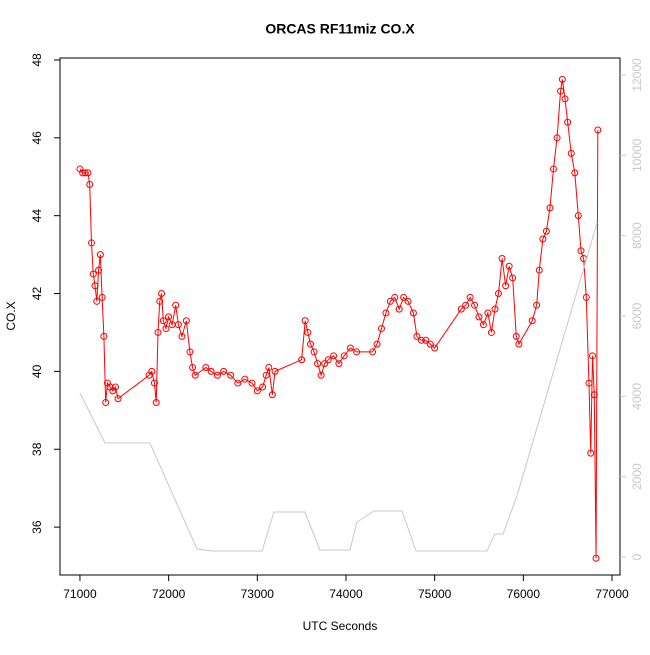 The height and width of the screenshot is (655, 650). What do you see at coordinates (37, 527) in the screenshot?
I see `y-tick-label: 36` at bounding box center [37, 527].